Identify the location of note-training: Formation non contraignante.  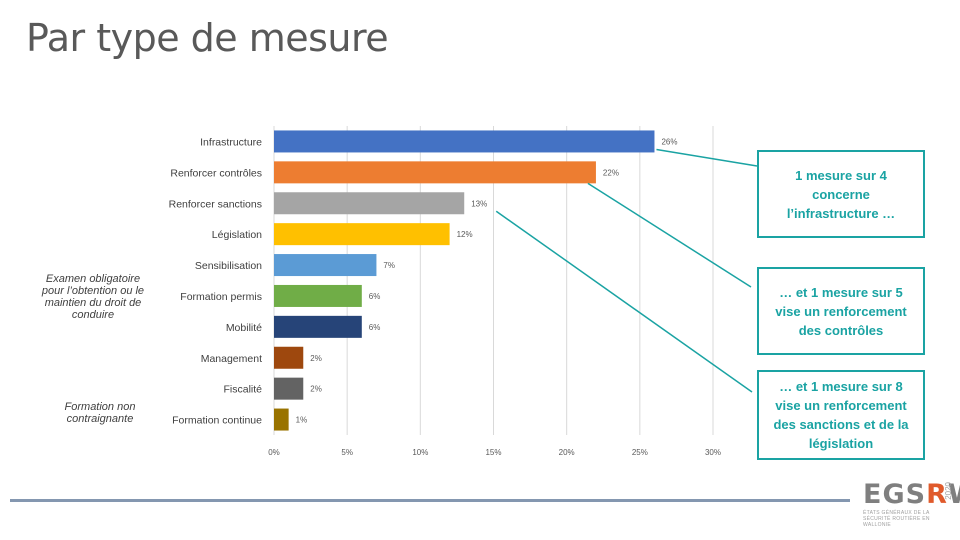
(100, 413).